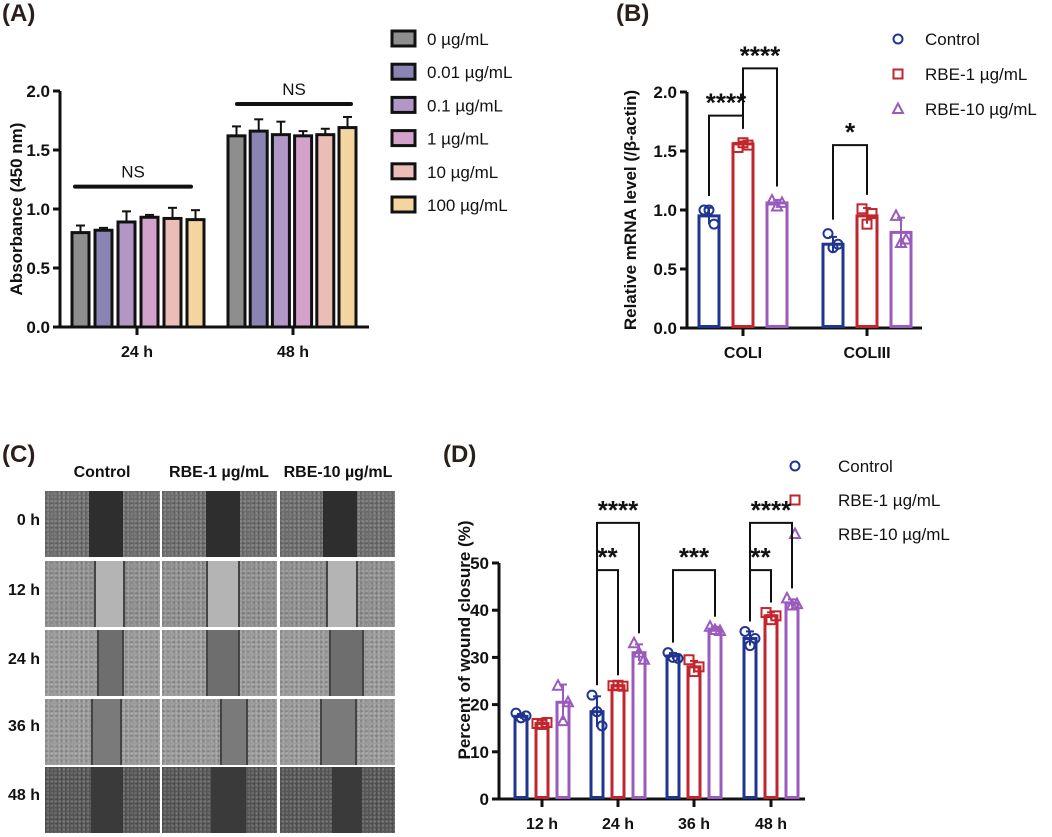 This screenshot has height=837, width=1052. What do you see at coordinates (665, 151) in the screenshot?
I see `y-tick-label: 1.5` at bounding box center [665, 151].